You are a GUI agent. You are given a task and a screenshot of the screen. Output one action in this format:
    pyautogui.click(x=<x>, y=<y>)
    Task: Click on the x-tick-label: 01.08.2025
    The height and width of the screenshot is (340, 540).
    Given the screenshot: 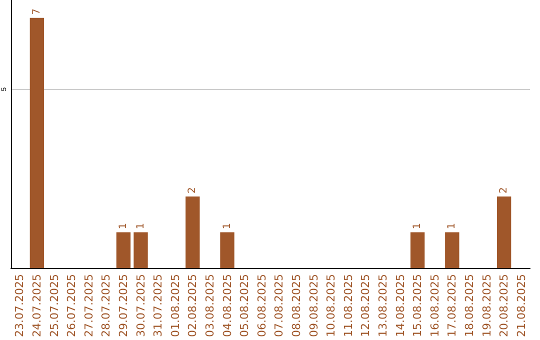 What is the action you would take?
    pyautogui.click(x=175, y=306)
    